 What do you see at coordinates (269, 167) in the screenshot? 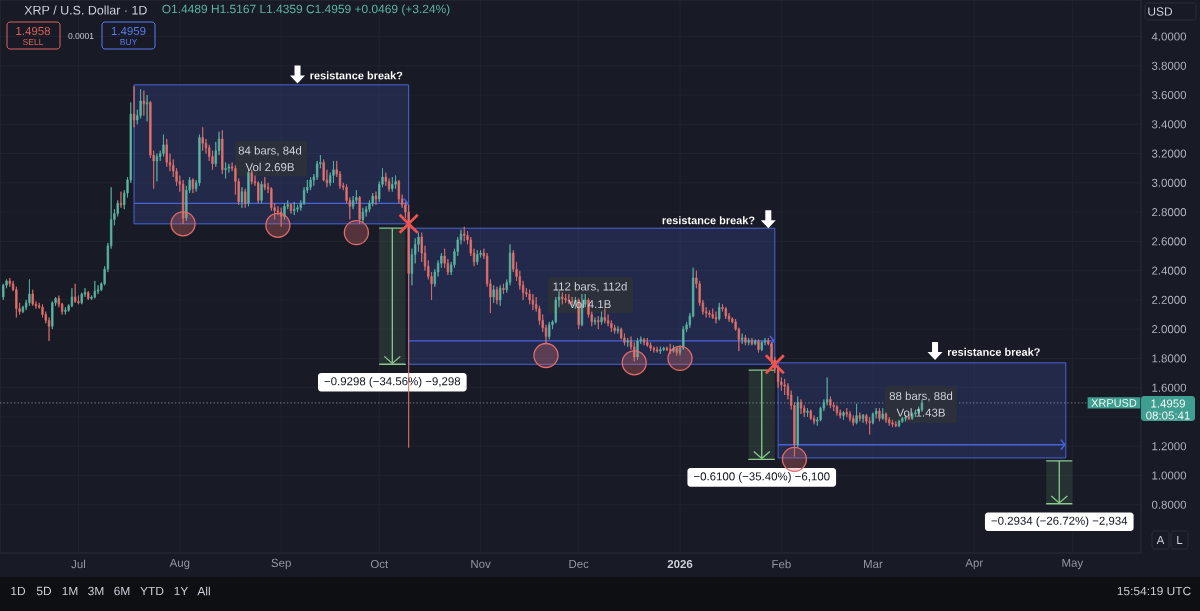
I see `annotation: Vol 2.69B` at bounding box center [269, 167].